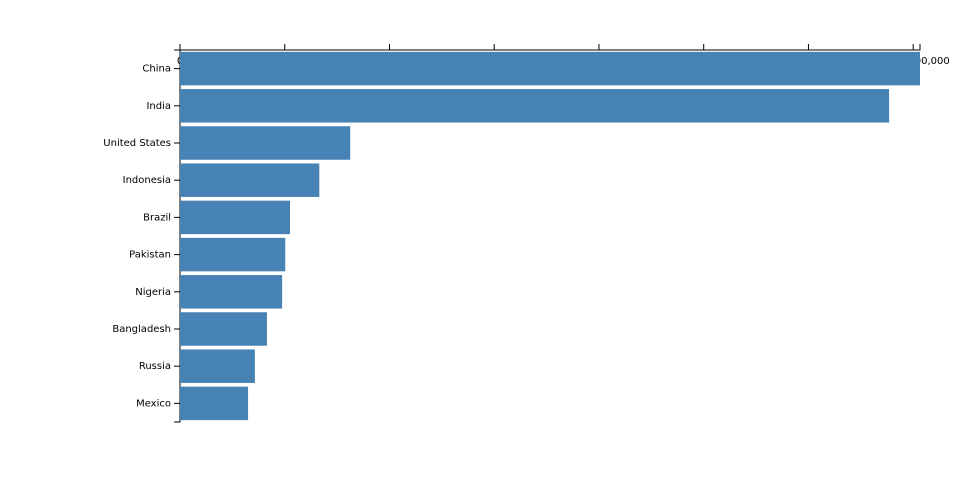 This screenshot has height=500, width=960. I want to click on y-tick-label: Russia, so click(155, 366).